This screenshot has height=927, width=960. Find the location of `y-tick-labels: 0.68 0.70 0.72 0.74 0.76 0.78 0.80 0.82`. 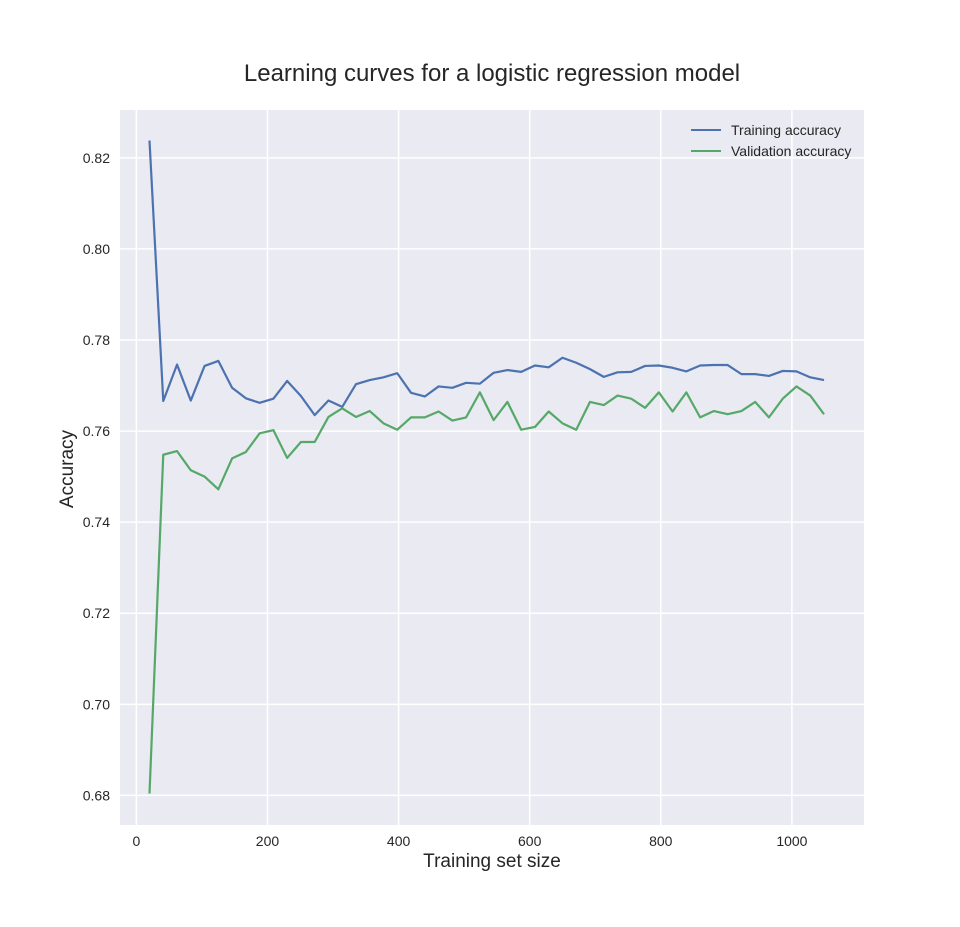

y-tick-labels: 0.68 0.70 0.72 0.74 0.76 0.78 0.80 0.82 is located at coordinates (96, 477).